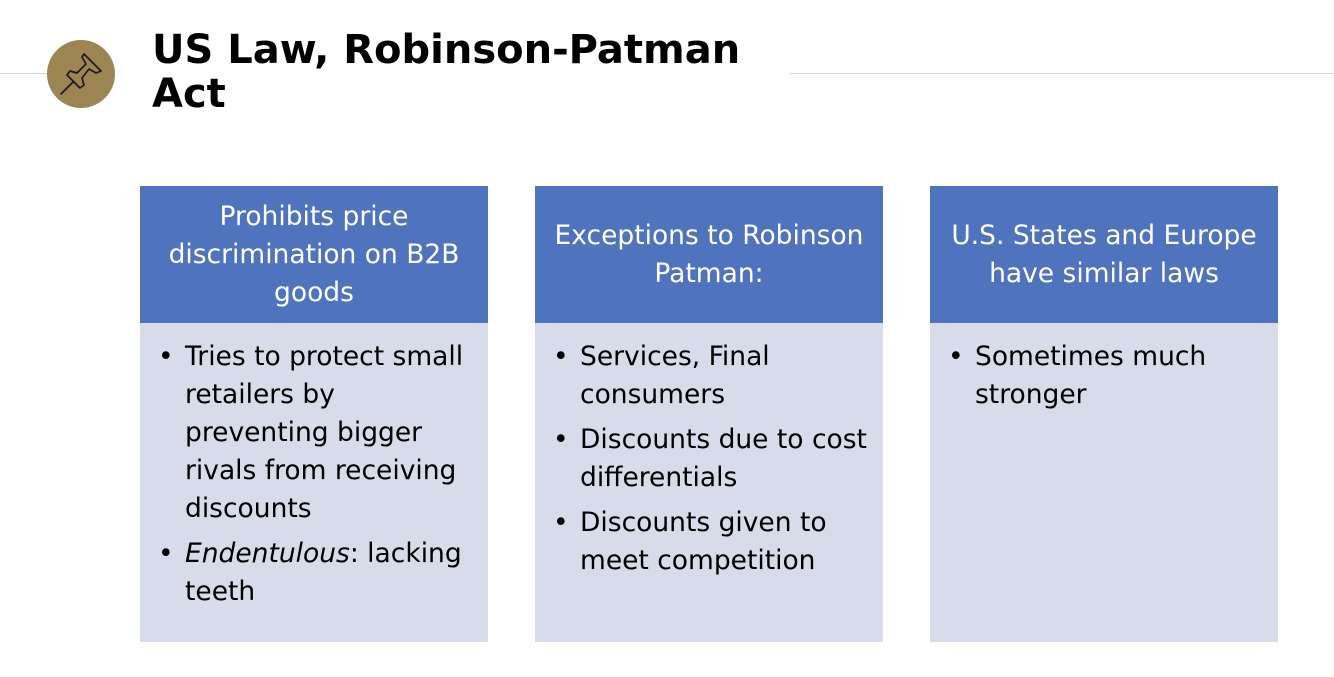 The width and height of the screenshot is (1334, 677). Describe the element at coordinates (723, 458) in the screenshot. I see `bullet-text: Discounts due to cost differentials` at that location.